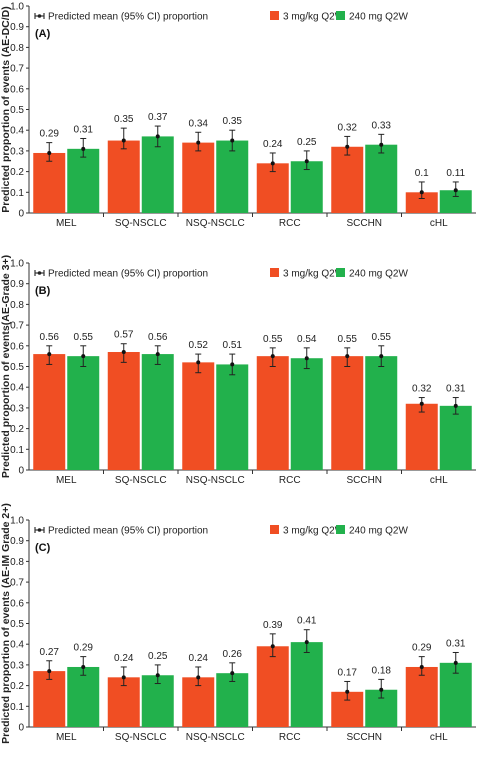  I want to click on data-label: 0.57, so click(124, 335).